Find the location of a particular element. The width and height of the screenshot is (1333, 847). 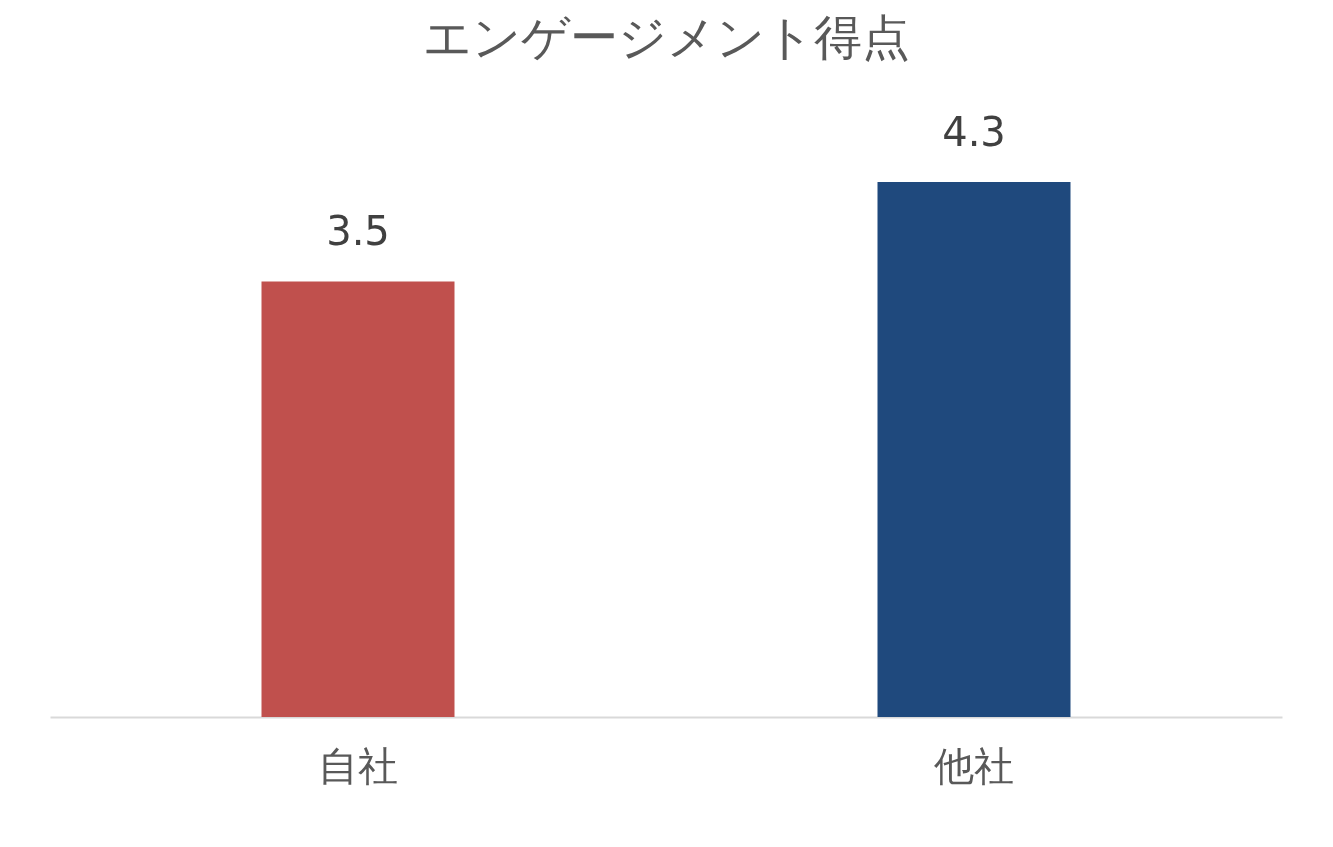

chart-title: エンゲージメント得点 is located at coordinates (666, 36).